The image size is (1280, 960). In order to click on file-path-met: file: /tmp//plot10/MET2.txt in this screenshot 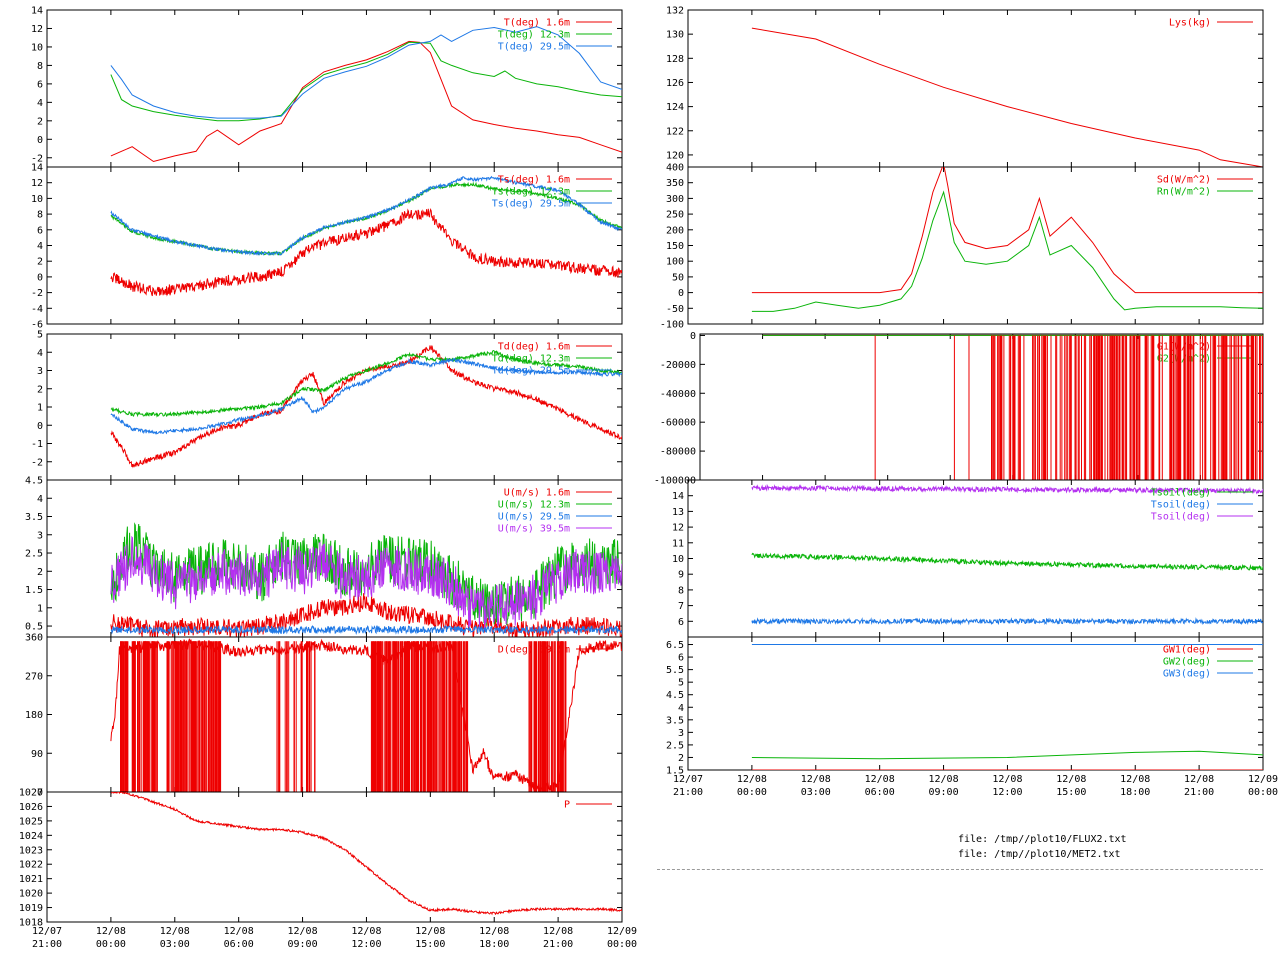, I will do `click(1039, 854)`.